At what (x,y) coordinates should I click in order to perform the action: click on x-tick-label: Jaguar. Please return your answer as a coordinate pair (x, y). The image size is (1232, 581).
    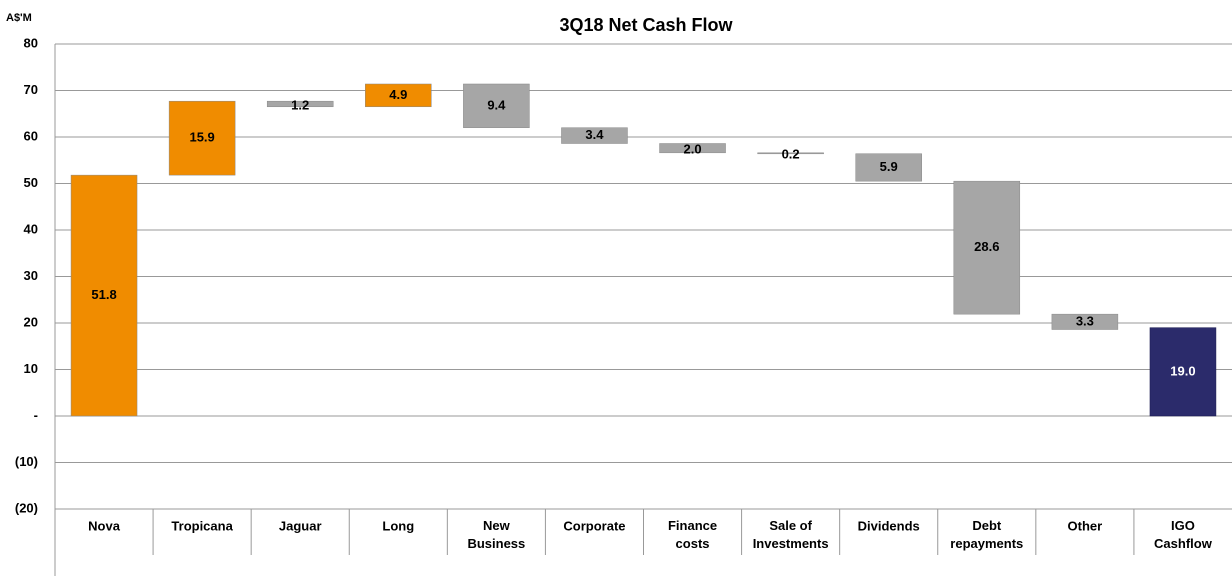
    Looking at the image, I should click on (300, 525).